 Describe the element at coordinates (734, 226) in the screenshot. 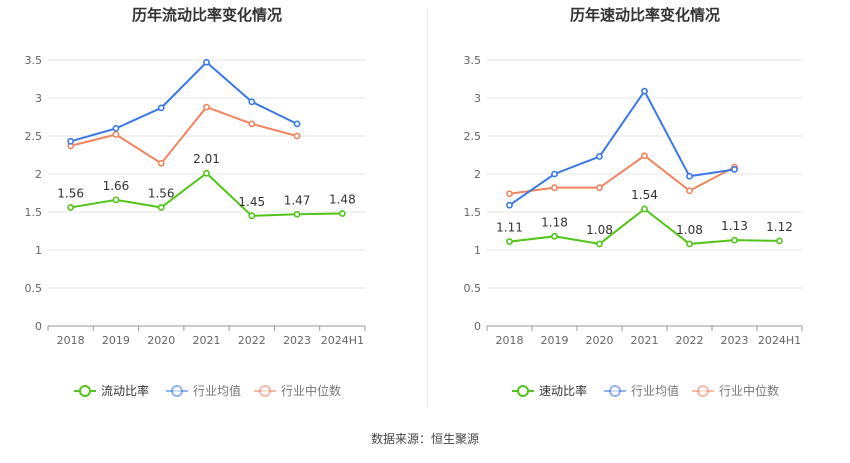

I see `data-label: 1.13` at that location.